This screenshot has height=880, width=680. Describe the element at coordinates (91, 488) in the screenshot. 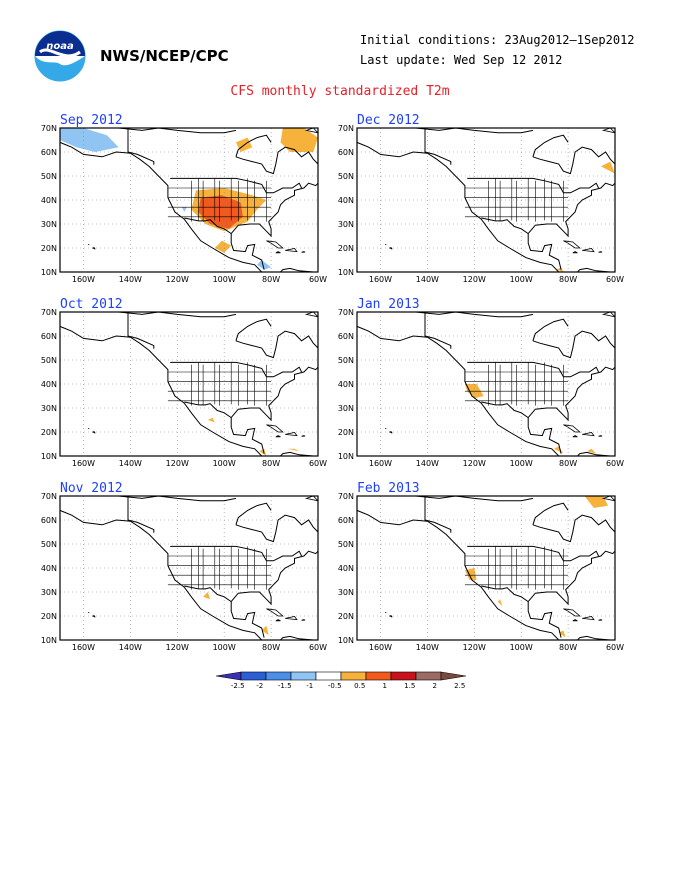

I see `panel-title: Nov 2012` at that location.